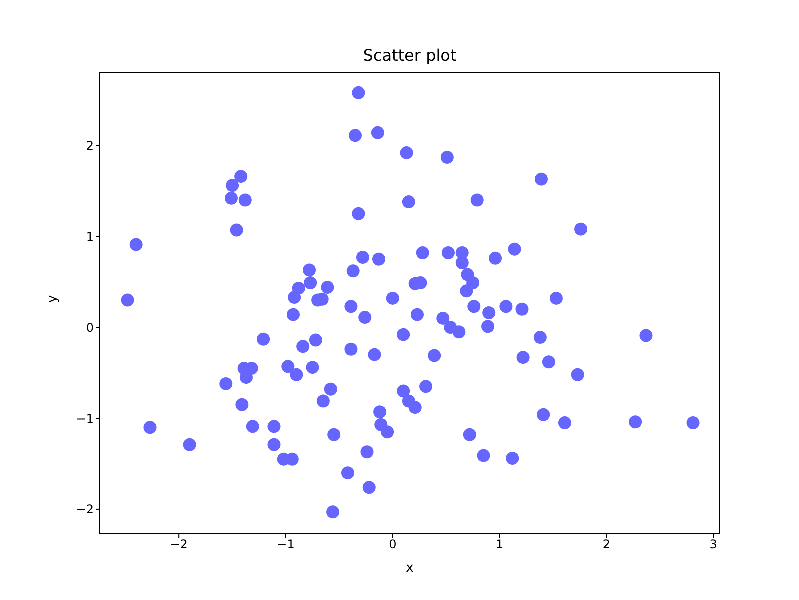  What do you see at coordinates (85, 509) in the screenshot?
I see `y-tick-label: −2` at bounding box center [85, 509].